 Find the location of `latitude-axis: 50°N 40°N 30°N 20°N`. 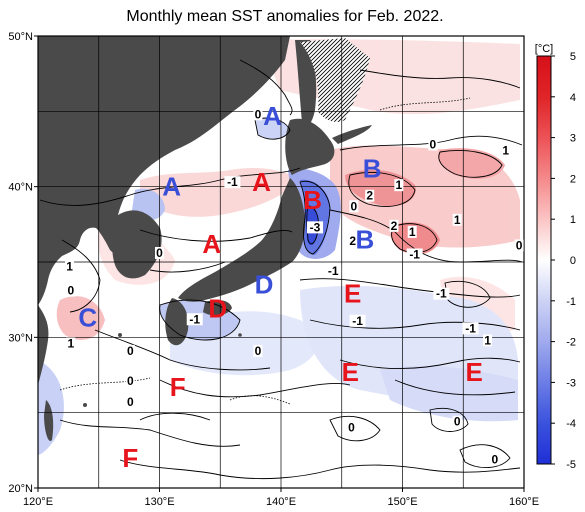

latitude-axis: 50°N 40°N 30°N 20°N is located at coordinates (23, 263).